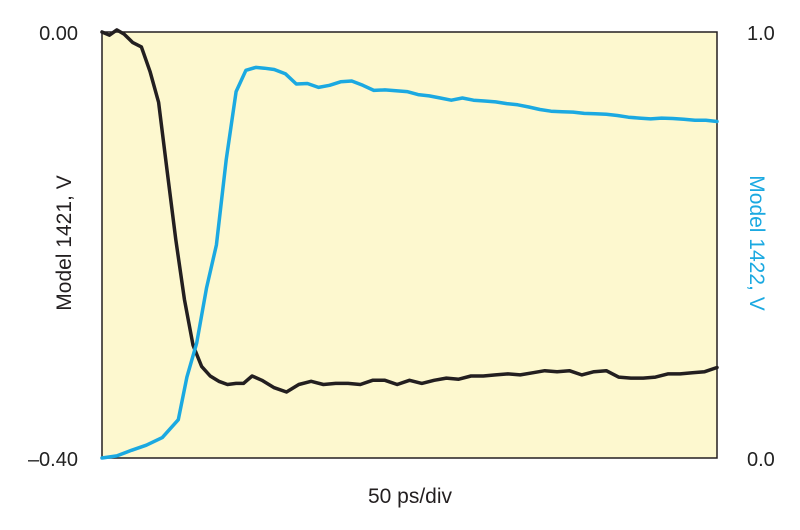  Describe the element at coordinates (410, 496) in the screenshot. I see `x-axis-title: 50 ps/div` at that location.